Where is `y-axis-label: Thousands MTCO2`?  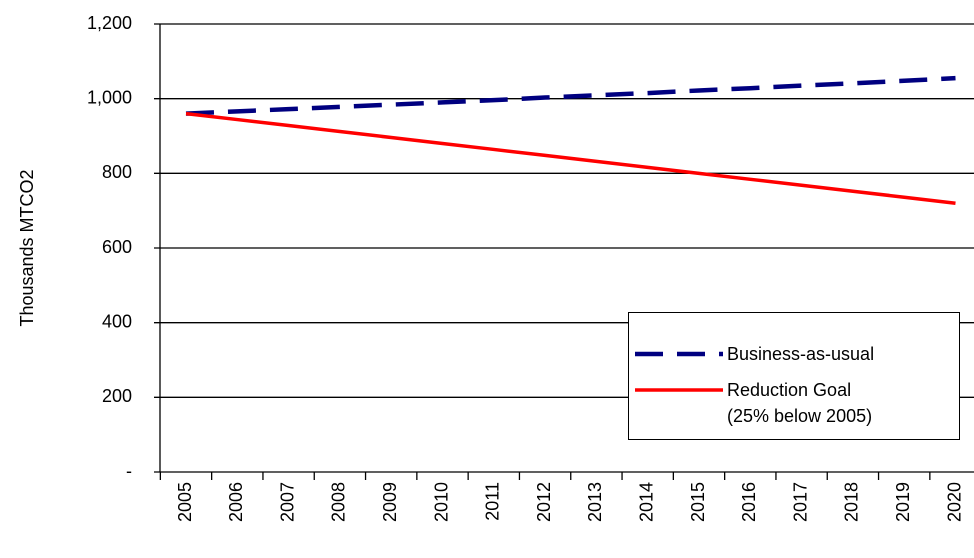
y-axis-label: Thousands MTCO2 is located at coordinates (27, 247).